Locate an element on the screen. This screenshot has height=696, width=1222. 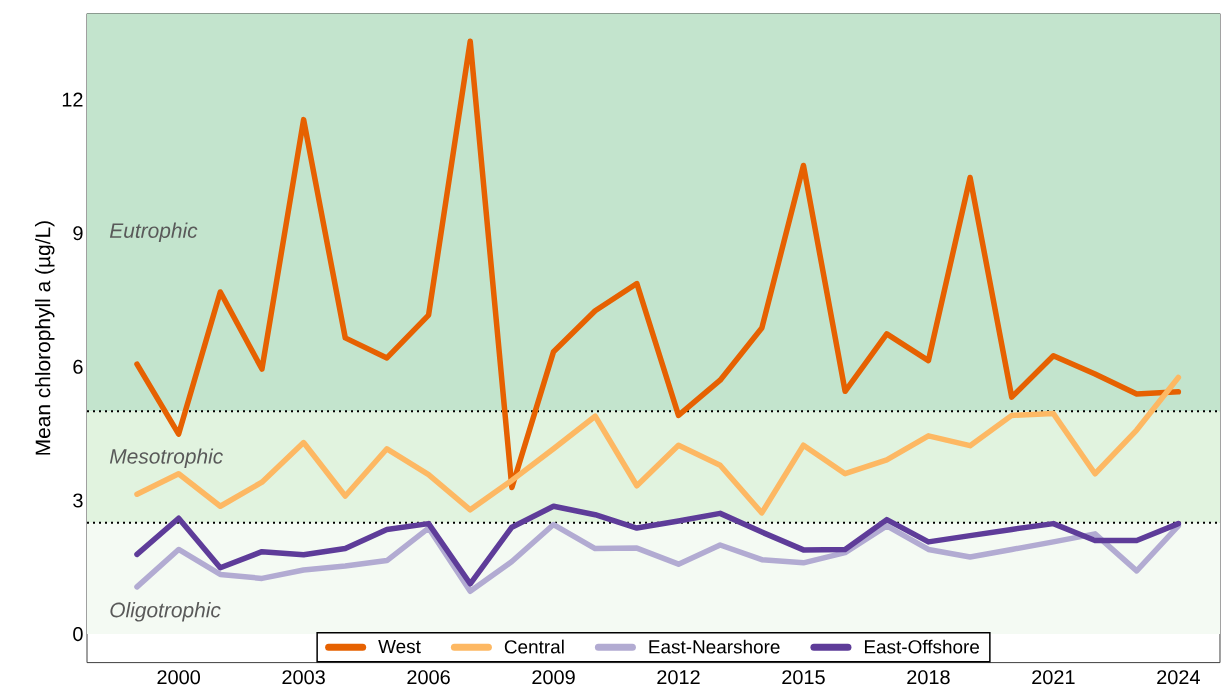
band-label: Mesotrophic is located at coordinates (166, 458).